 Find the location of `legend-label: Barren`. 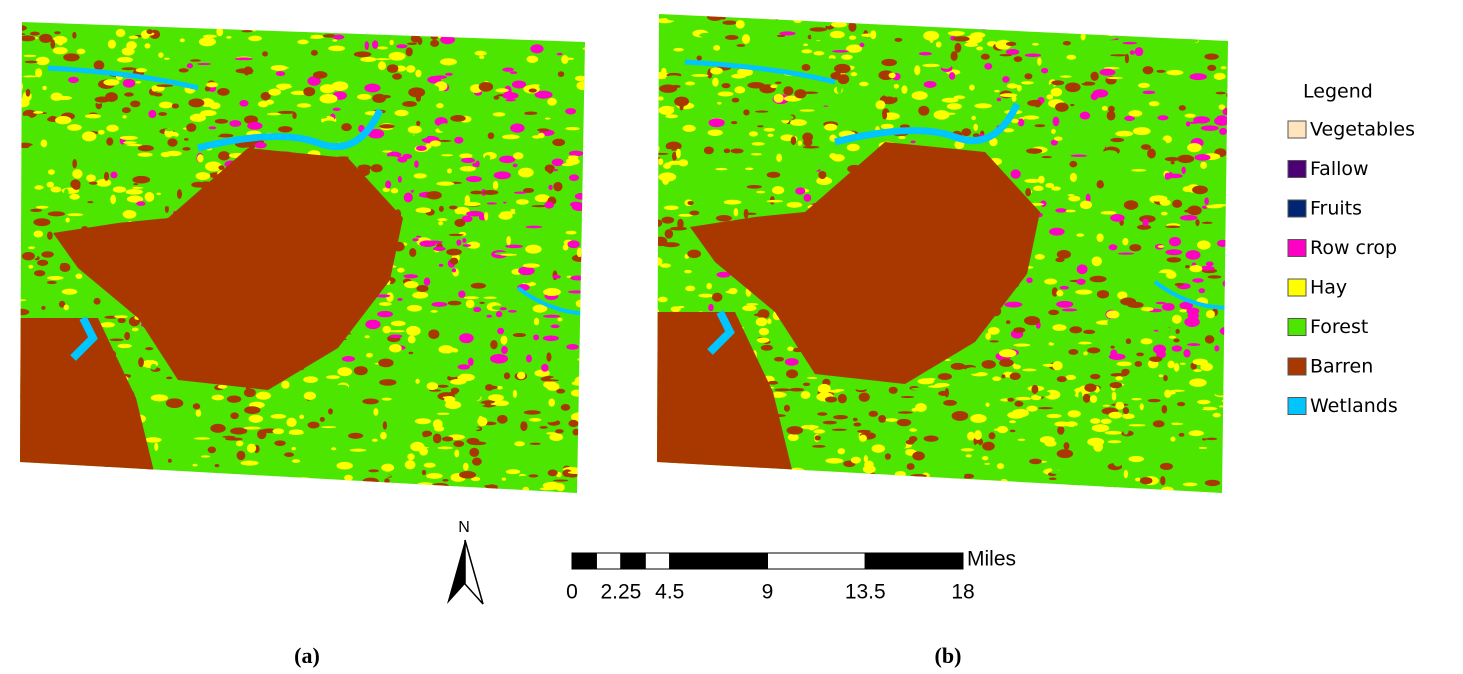

legend-label: Barren is located at coordinates (1341, 367).